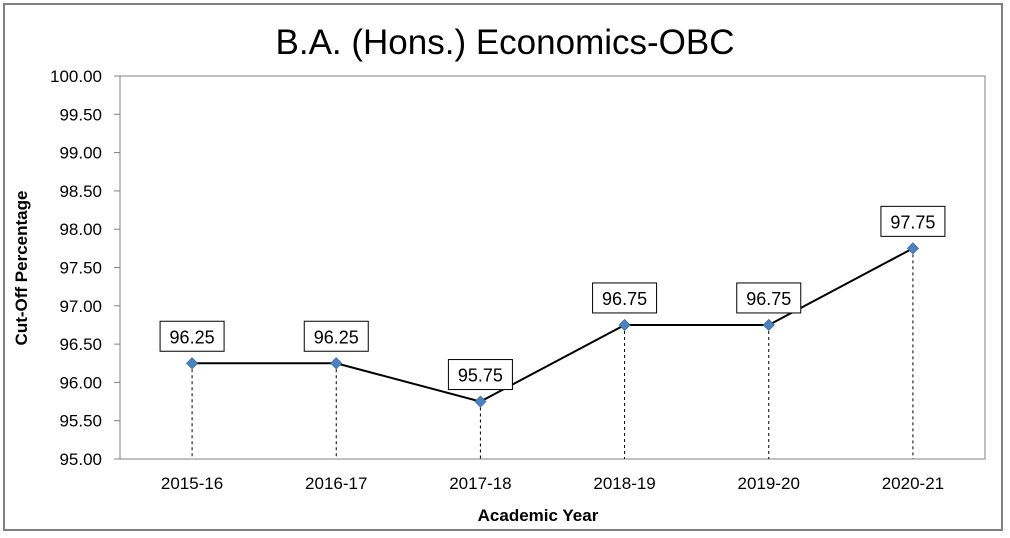 The image size is (1010, 538). What do you see at coordinates (913, 483) in the screenshot?
I see `x-tick-label-5: 2020-21` at bounding box center [913, 483].